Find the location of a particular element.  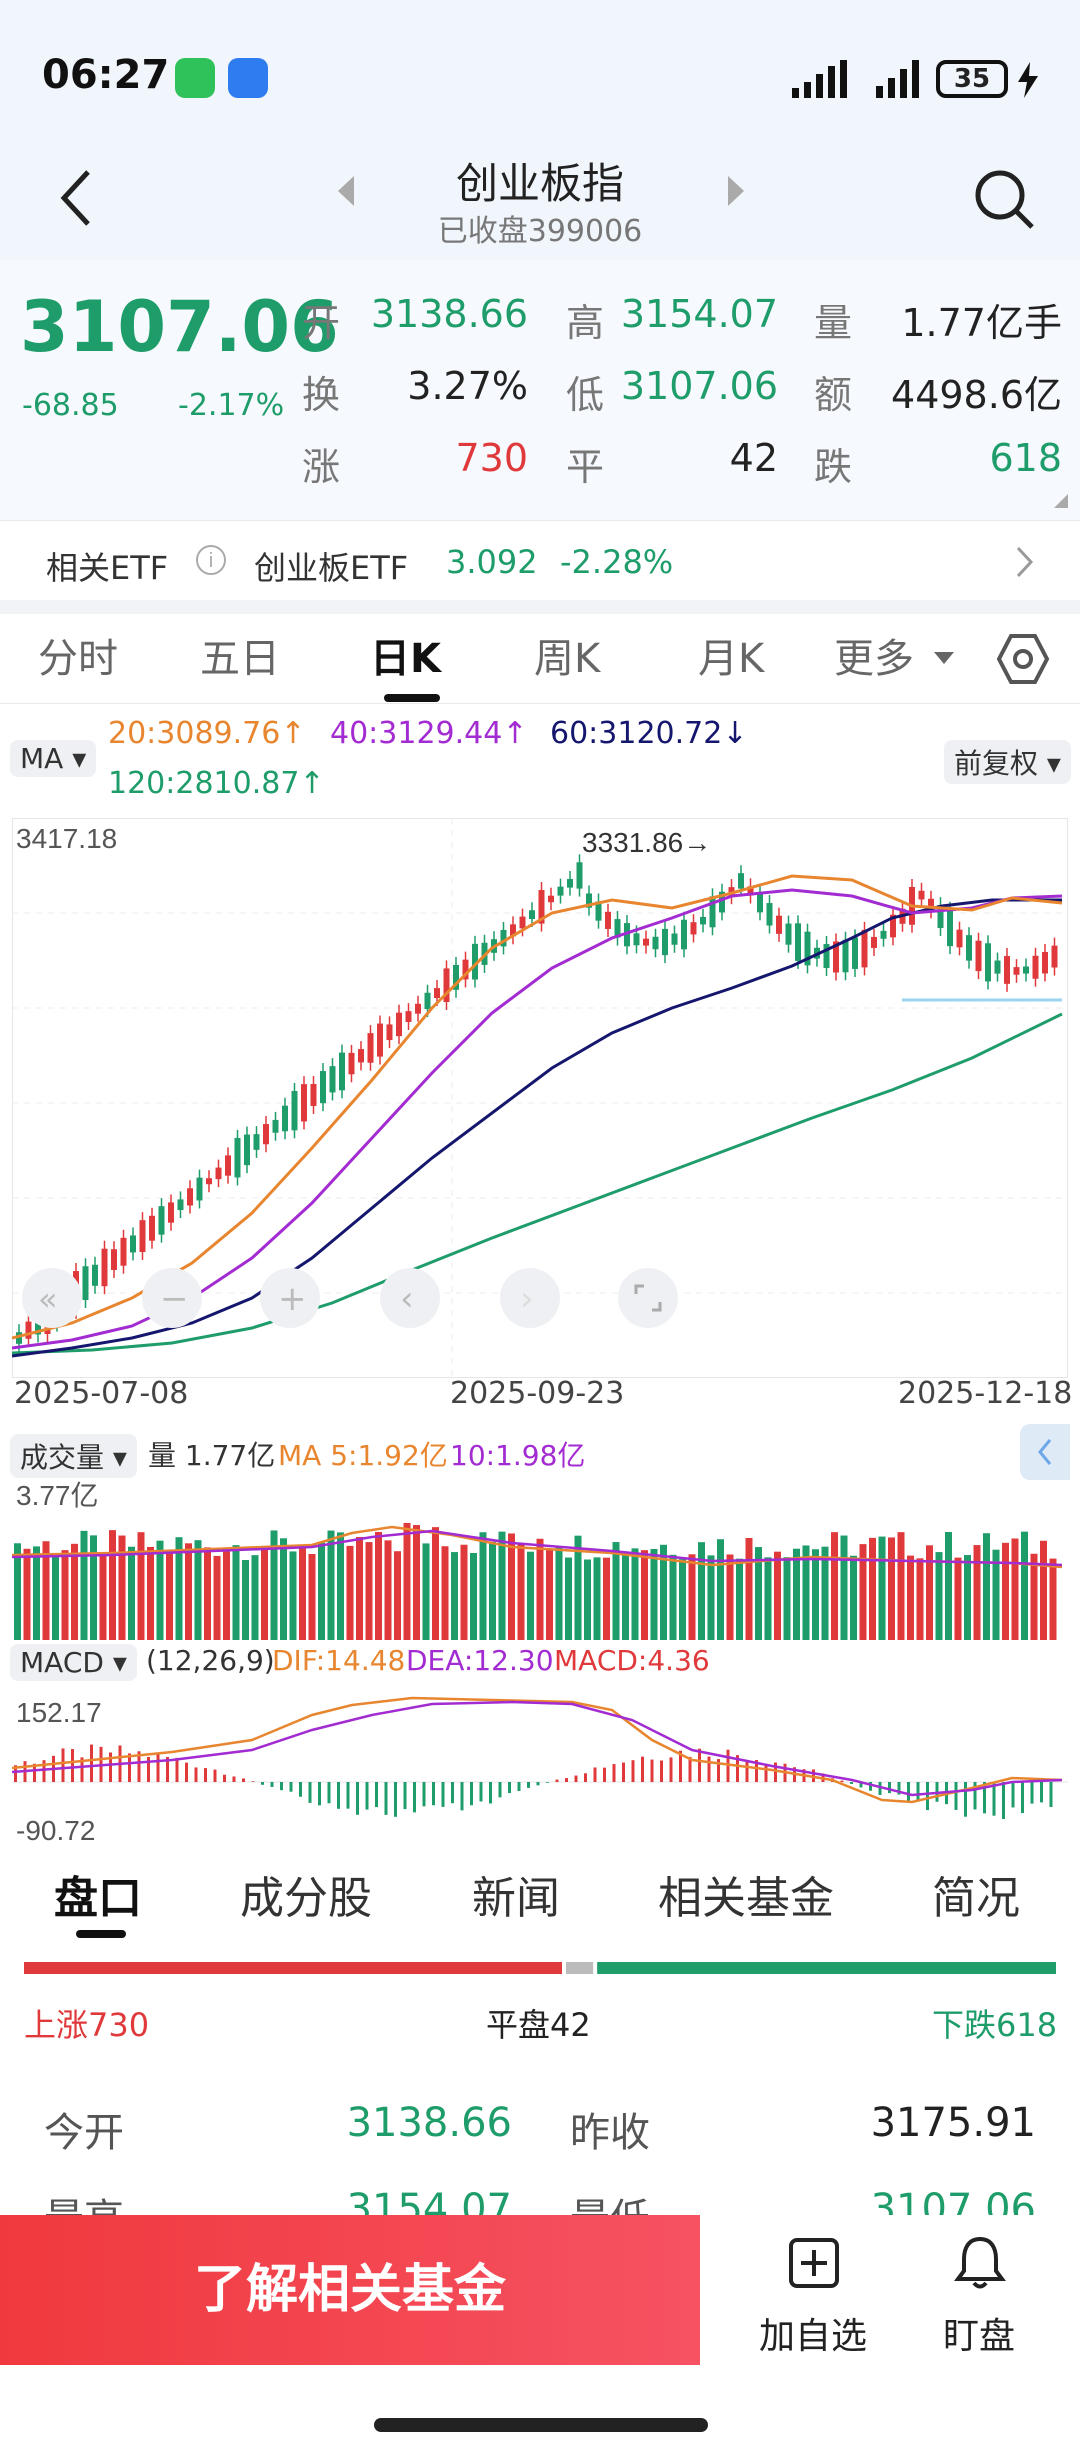

volume-selector: 成交量 ▾ is located at coordinates (73, 1456).